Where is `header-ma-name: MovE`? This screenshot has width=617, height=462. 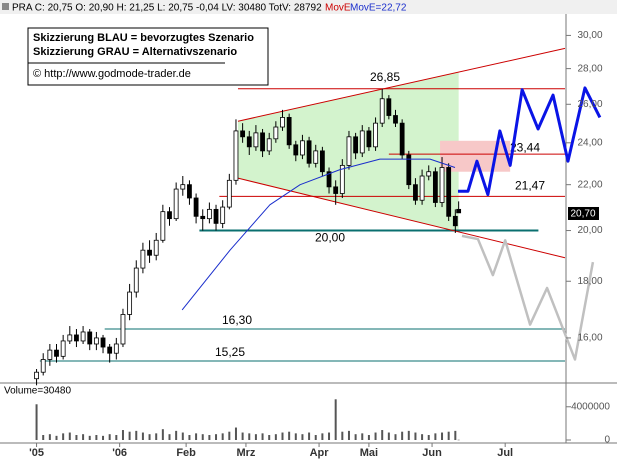
header-ma-name: MovE is located at coordinates (338, 8).